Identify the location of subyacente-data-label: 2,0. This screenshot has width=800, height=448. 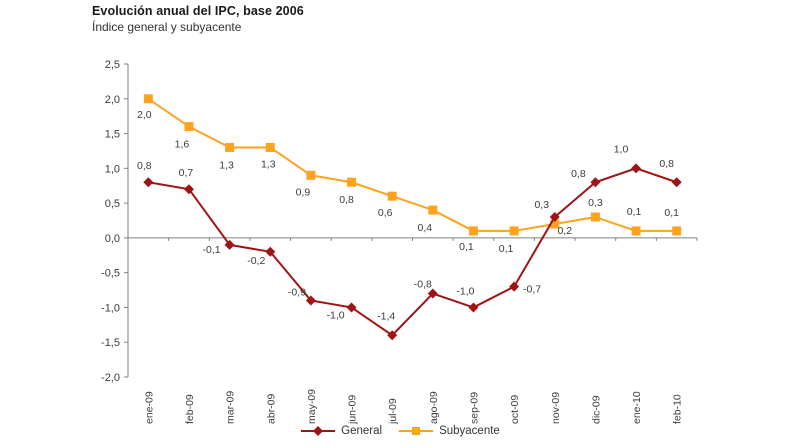
(144, 115).